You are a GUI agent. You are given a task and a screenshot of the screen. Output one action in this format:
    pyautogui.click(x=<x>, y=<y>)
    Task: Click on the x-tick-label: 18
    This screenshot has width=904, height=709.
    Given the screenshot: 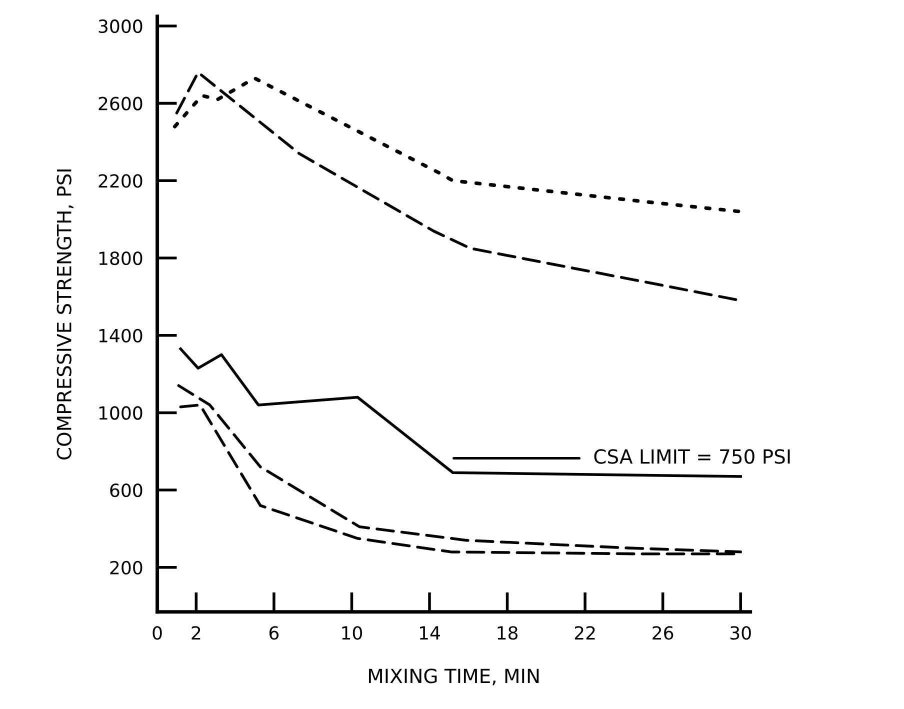 What is the action you would take?
    pyautogui.click(x=508, y=633)
    